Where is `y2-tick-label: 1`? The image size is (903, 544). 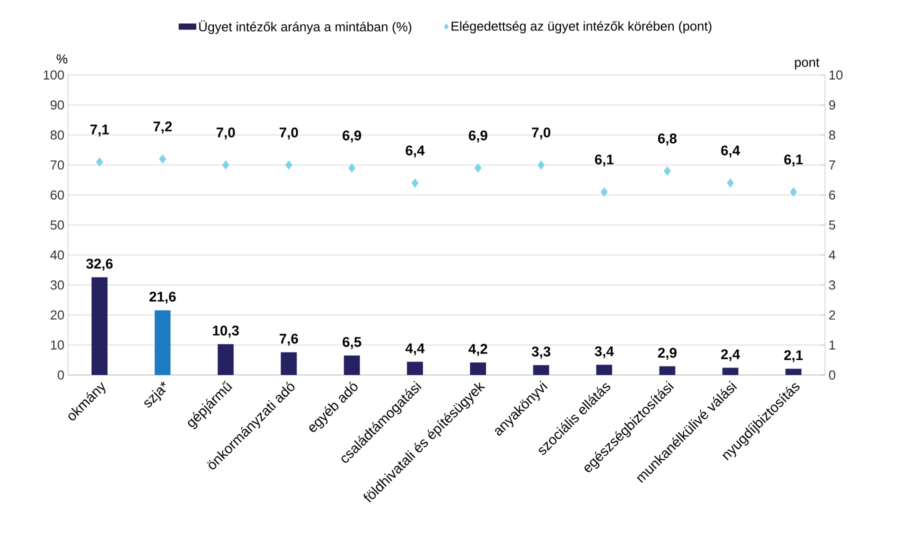
y2-tick-label: 1 is located at coordinates (833, 345).